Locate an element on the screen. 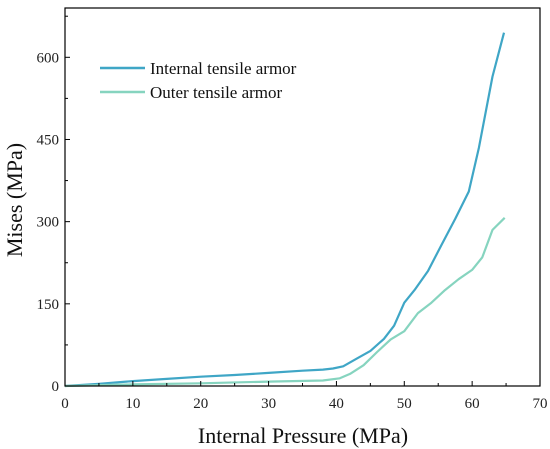 This screenshot has width=550, height=449. y-tick-label-300: 300 is located at coordinates (48, 223).